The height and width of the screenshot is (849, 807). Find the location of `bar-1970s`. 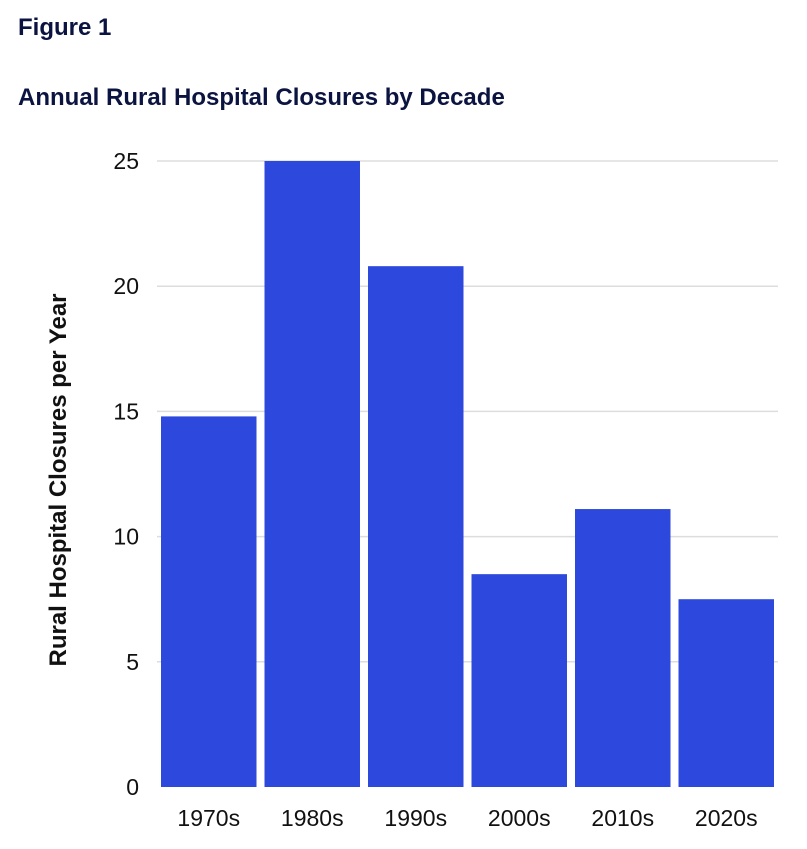

bar-1970s is located at coordinates (209, 601).